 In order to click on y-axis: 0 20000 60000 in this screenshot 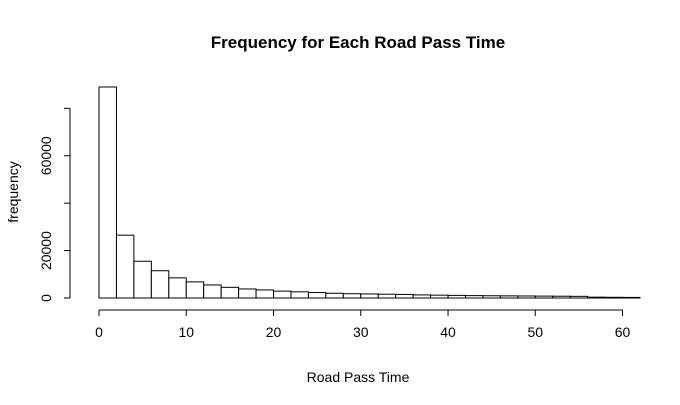, I will do `click(54, 204)`.